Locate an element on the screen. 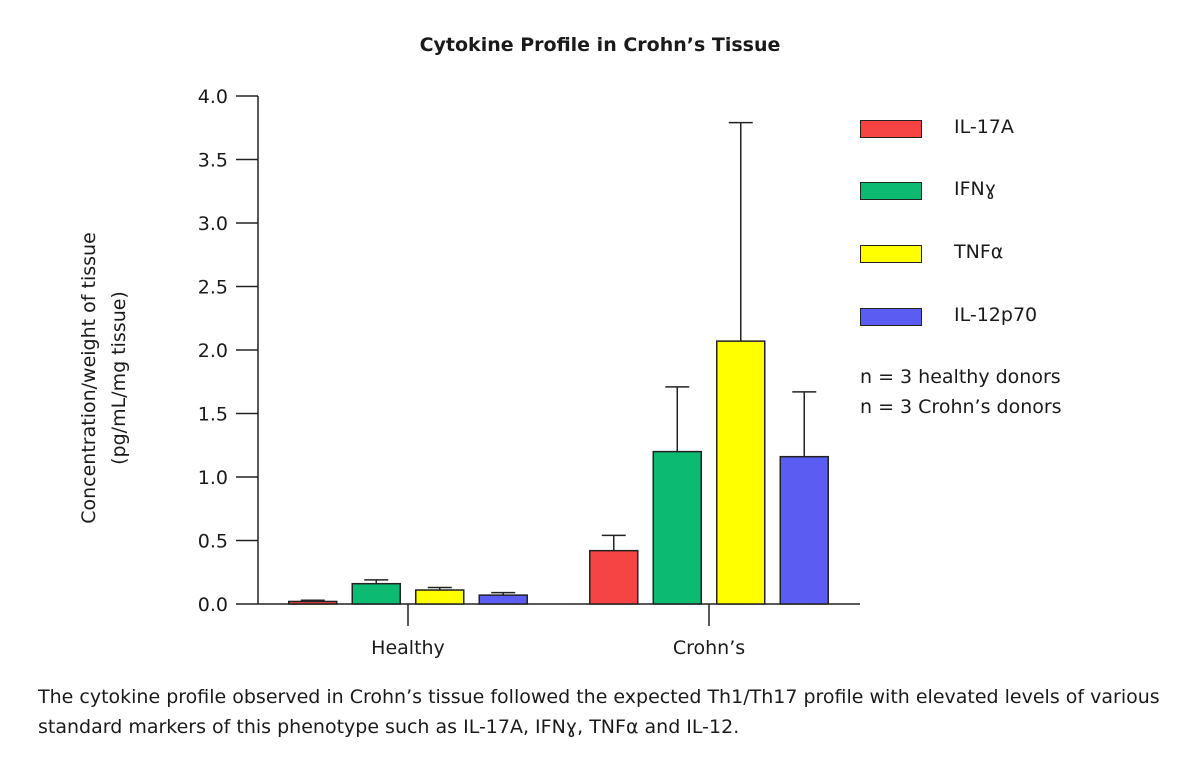 This screenshot has height=772, width=1200. y-tick-label: 1.0 is located at coordinates (213, 478).